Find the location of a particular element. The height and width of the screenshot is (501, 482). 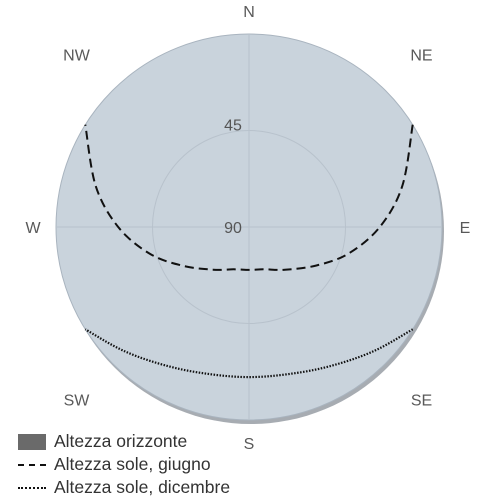

legend-item-june: Altezza sole, giugno is located at coordinates (124, 464).